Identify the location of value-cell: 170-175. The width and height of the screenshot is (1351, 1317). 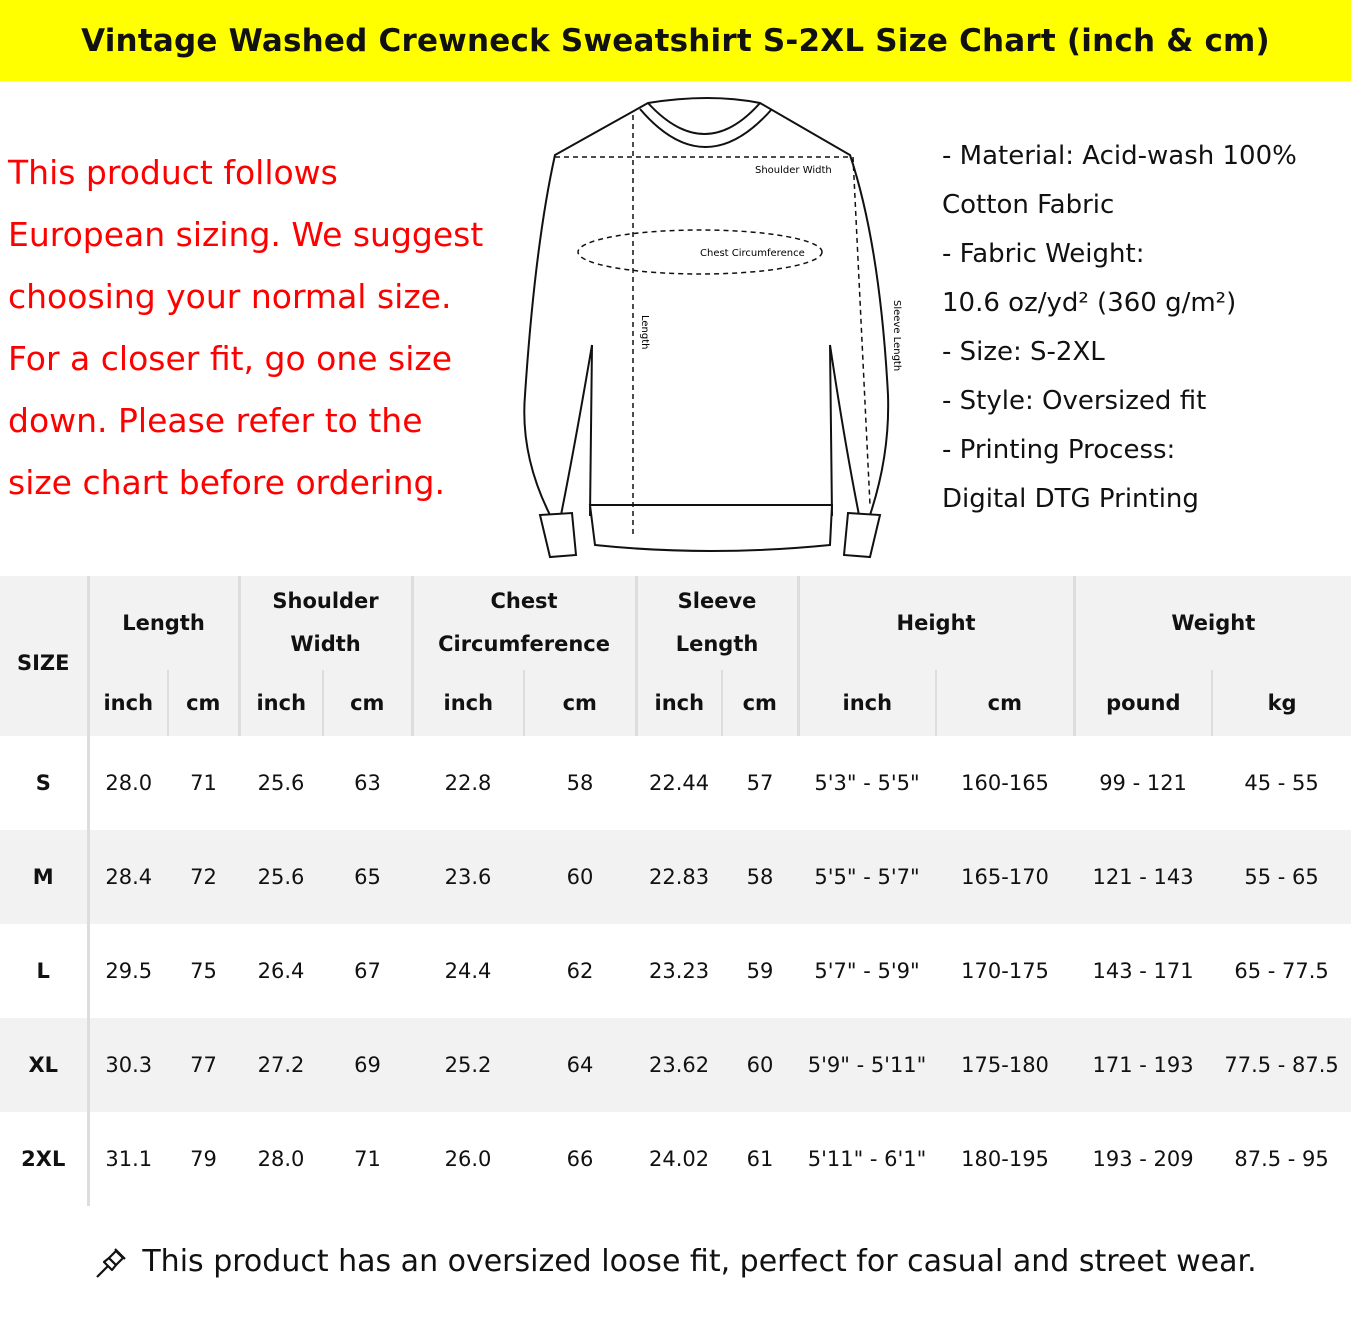
(1005, 971).